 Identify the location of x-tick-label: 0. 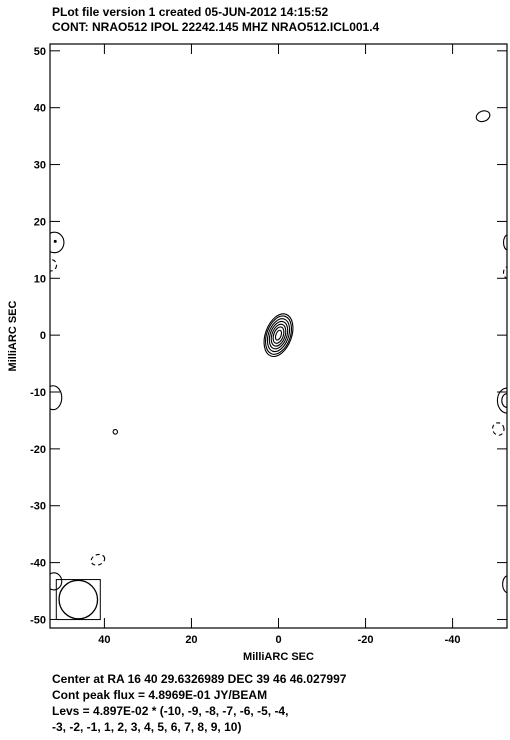
(278, 640).